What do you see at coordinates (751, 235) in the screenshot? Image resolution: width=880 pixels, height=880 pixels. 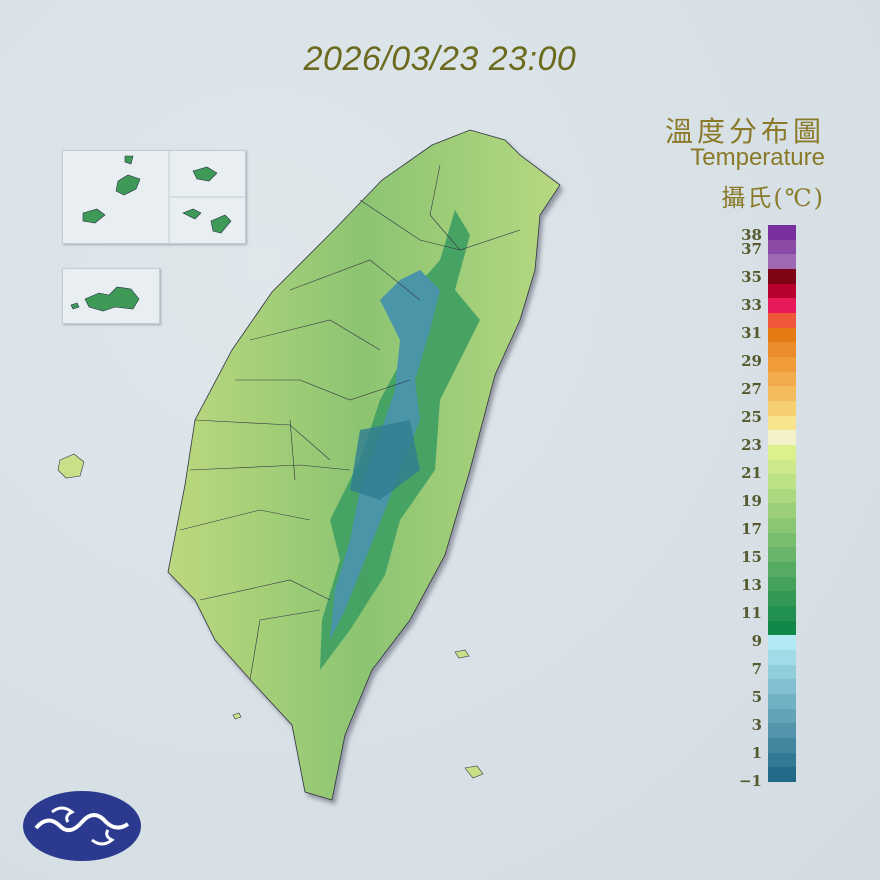 I see `tick-label: 38` at bounding box center [751, 235].